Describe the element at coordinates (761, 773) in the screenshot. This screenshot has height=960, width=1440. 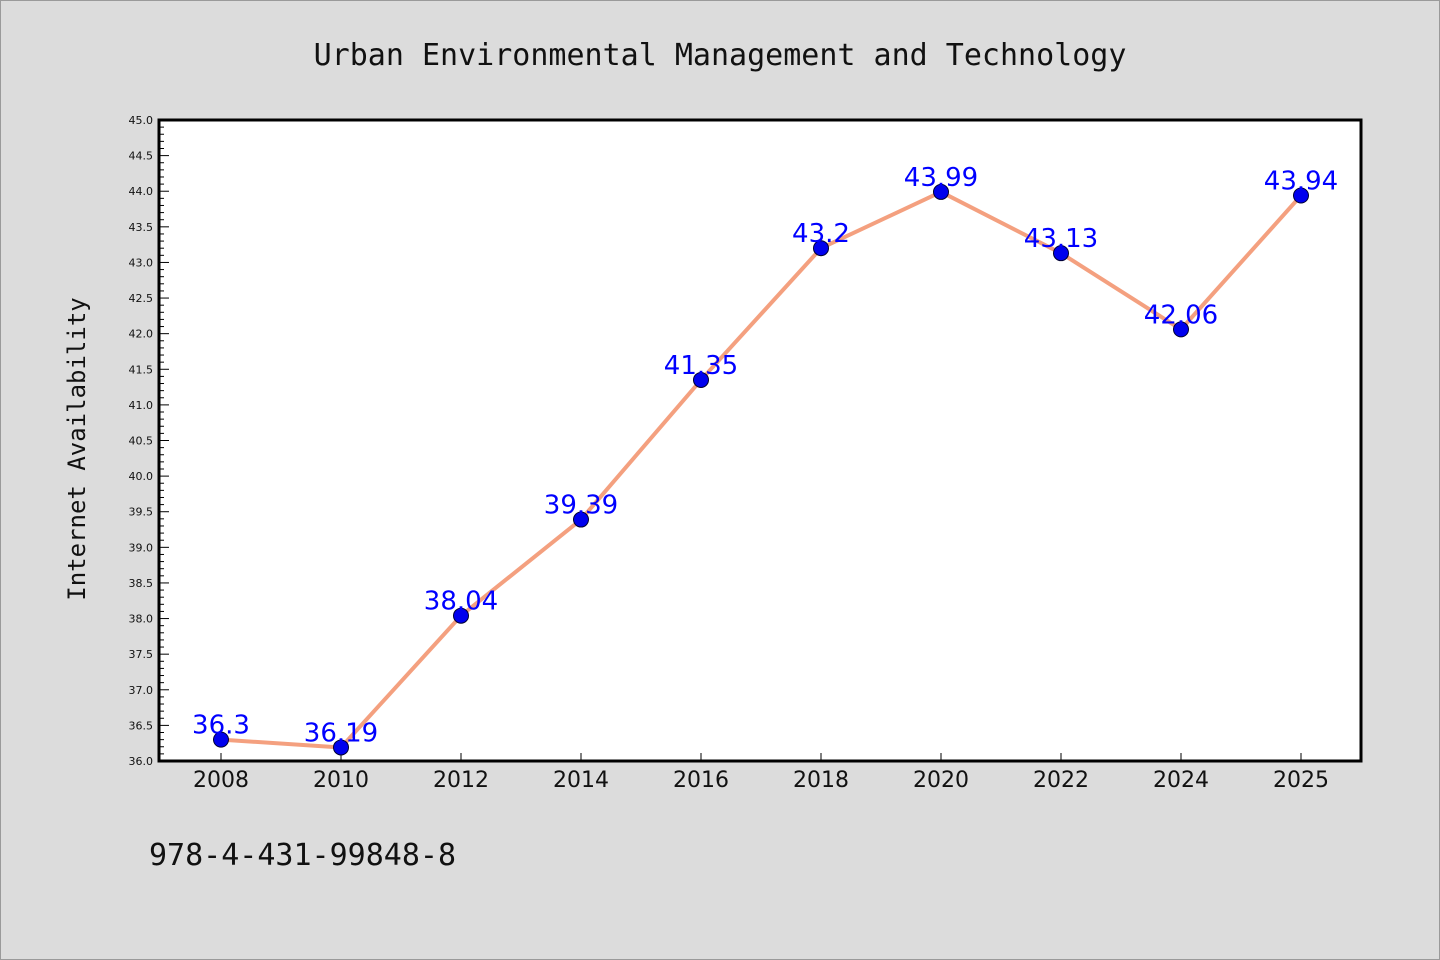
I see `x-axis-ticks: 2008 2010 2012 2014 2016 2018 2020 2022 2024 2025` at that location.